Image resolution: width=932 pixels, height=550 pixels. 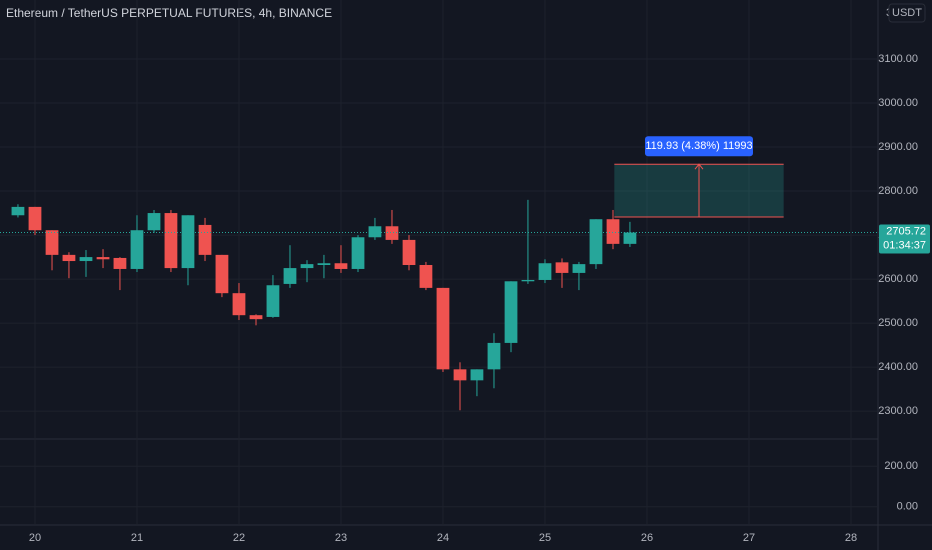 What do you see at coordinates (906, 231) in the screenshot?
I see `last-price-label: 2705.72` at bounding box center [906, 231].